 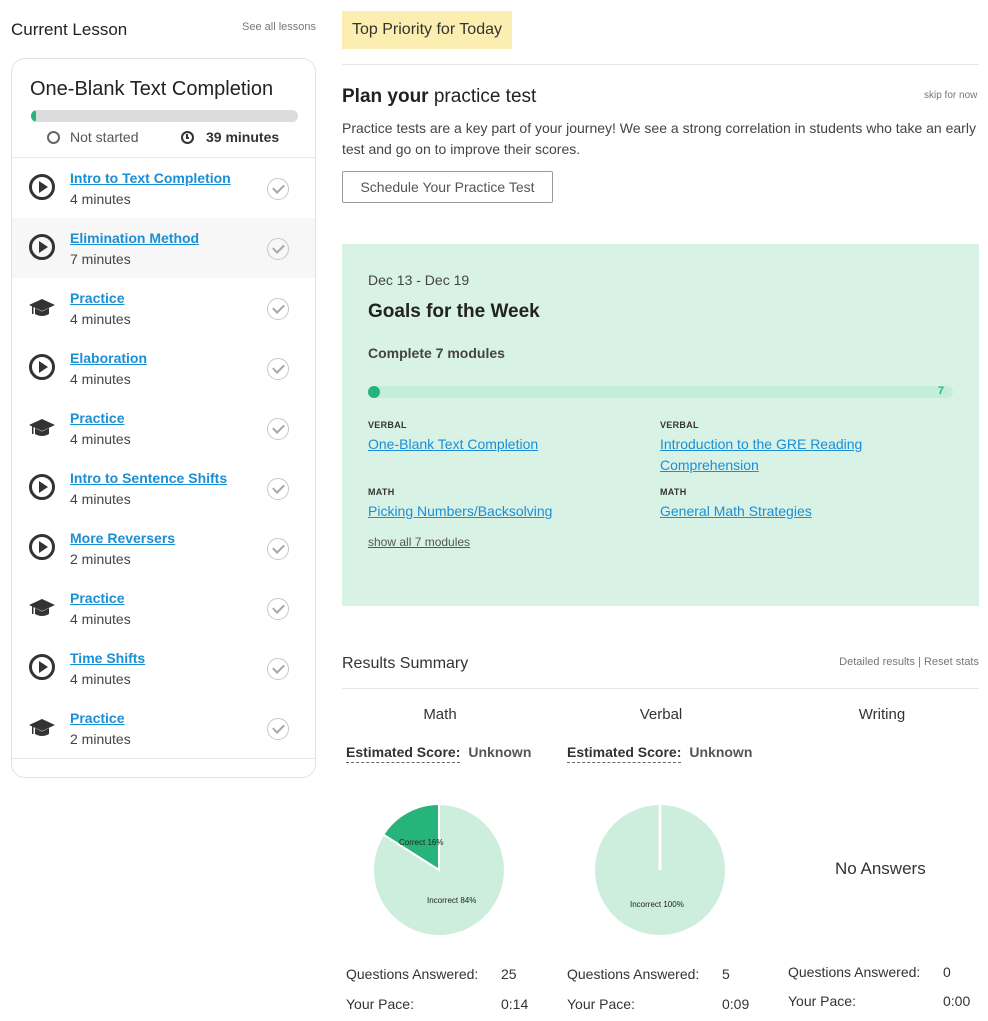 What do you see at coordinates (163, 248) in the screenshot?
I see `lesson-item: Elimination Method 7 minutes` at bounding box center [163, 248].